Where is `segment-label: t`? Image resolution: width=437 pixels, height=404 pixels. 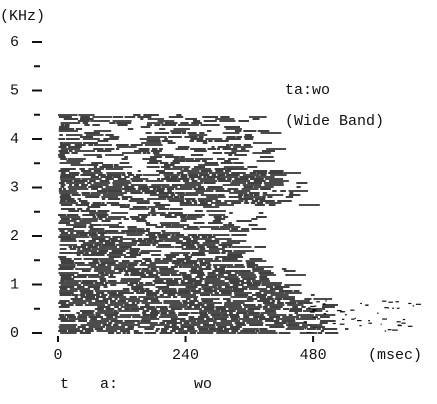 segment-label: t is located at coordinates (64, 384).